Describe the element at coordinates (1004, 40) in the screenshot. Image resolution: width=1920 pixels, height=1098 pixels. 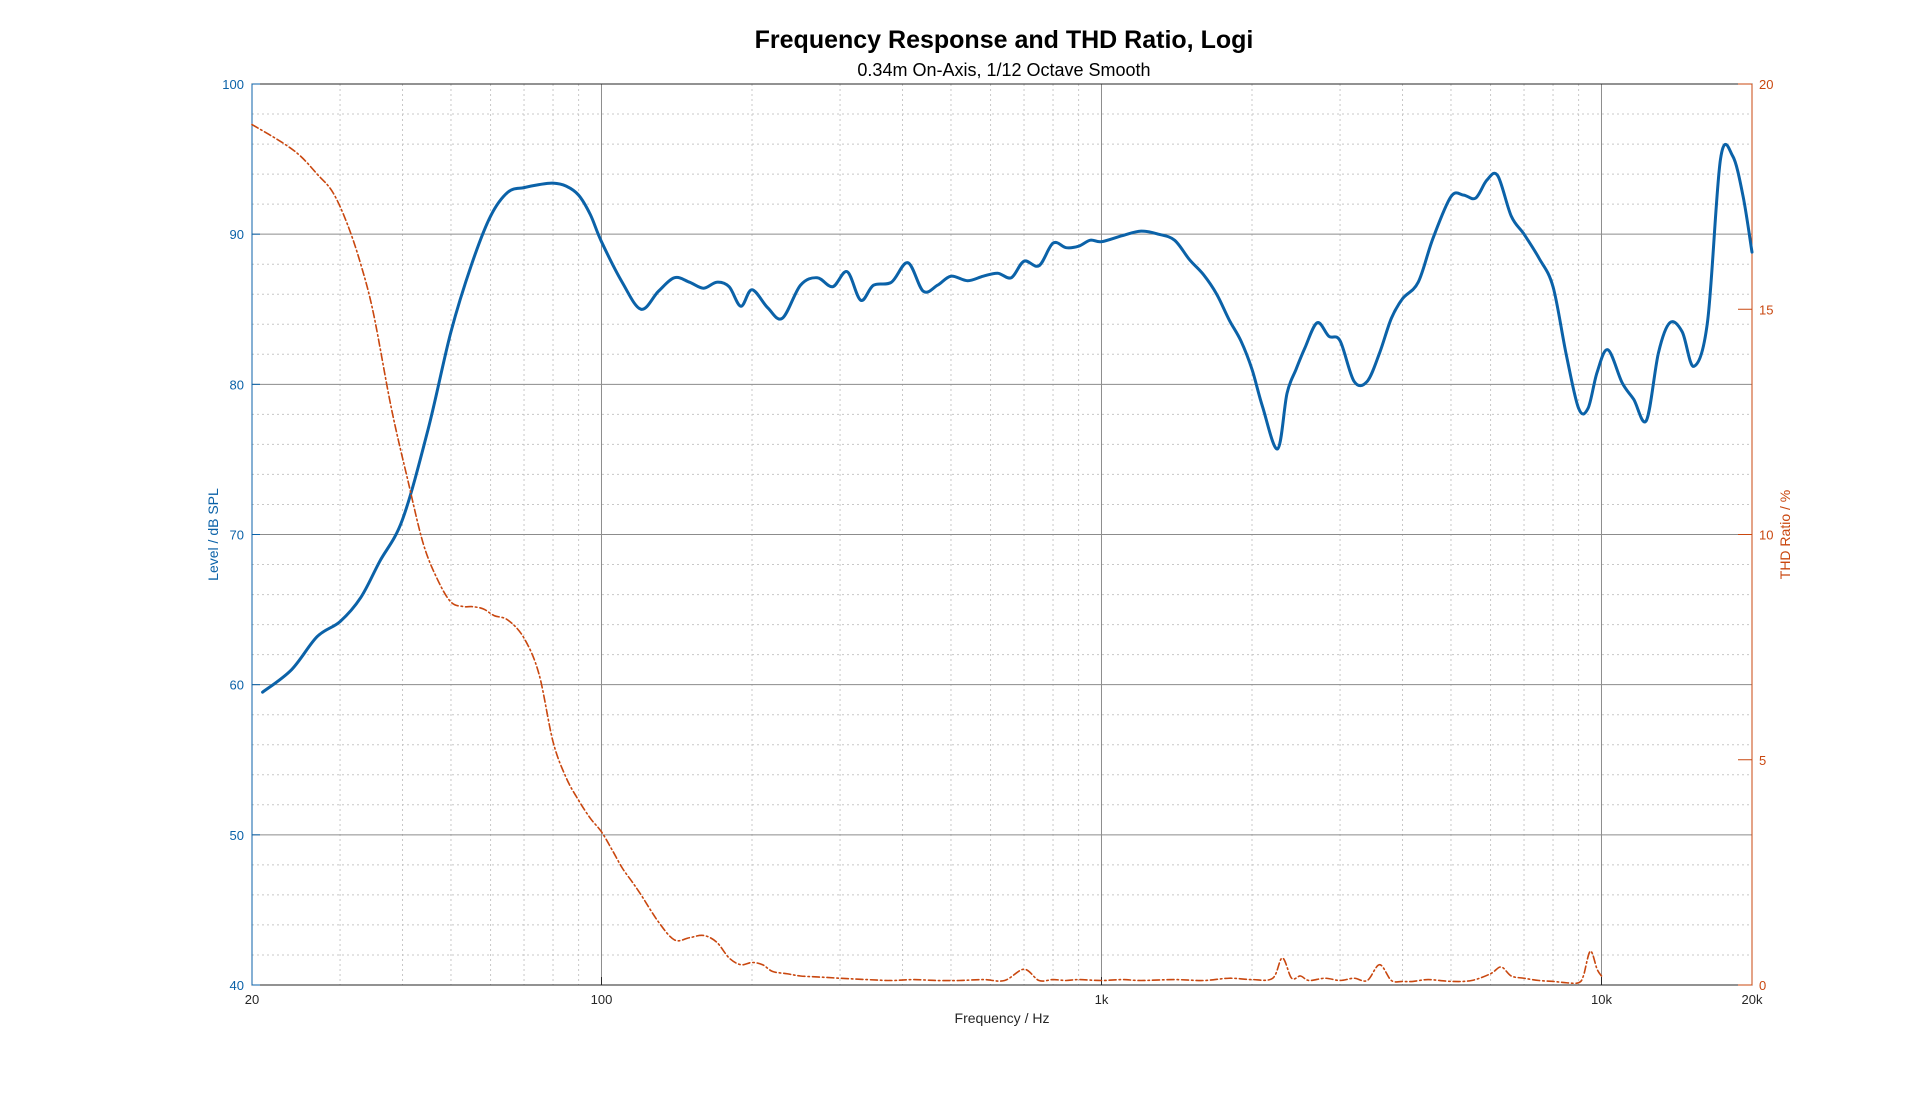
I see `chart-title: Frequency Response and THD Ratio, Logi` at that location.